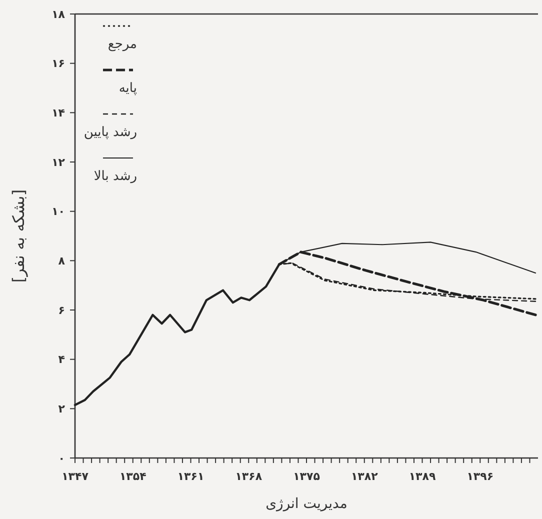  Describe the element at coordinates (59, 14) in the screenshot. I see `y-tick-label: ۱۸` at that location.